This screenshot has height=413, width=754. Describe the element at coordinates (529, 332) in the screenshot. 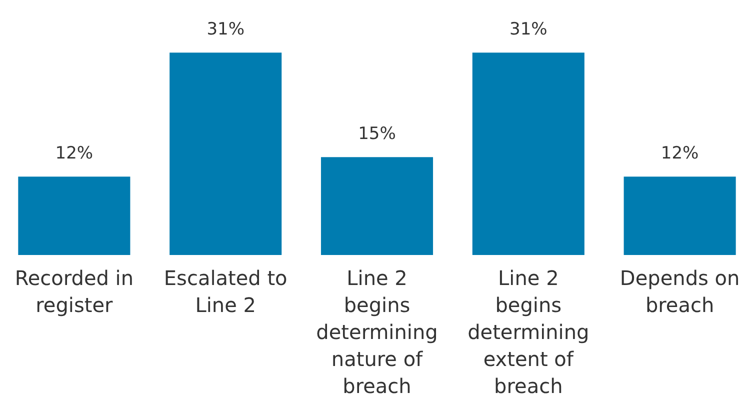

I see `x-tick-label: Line 2 begins determining extent of breach` at that location.